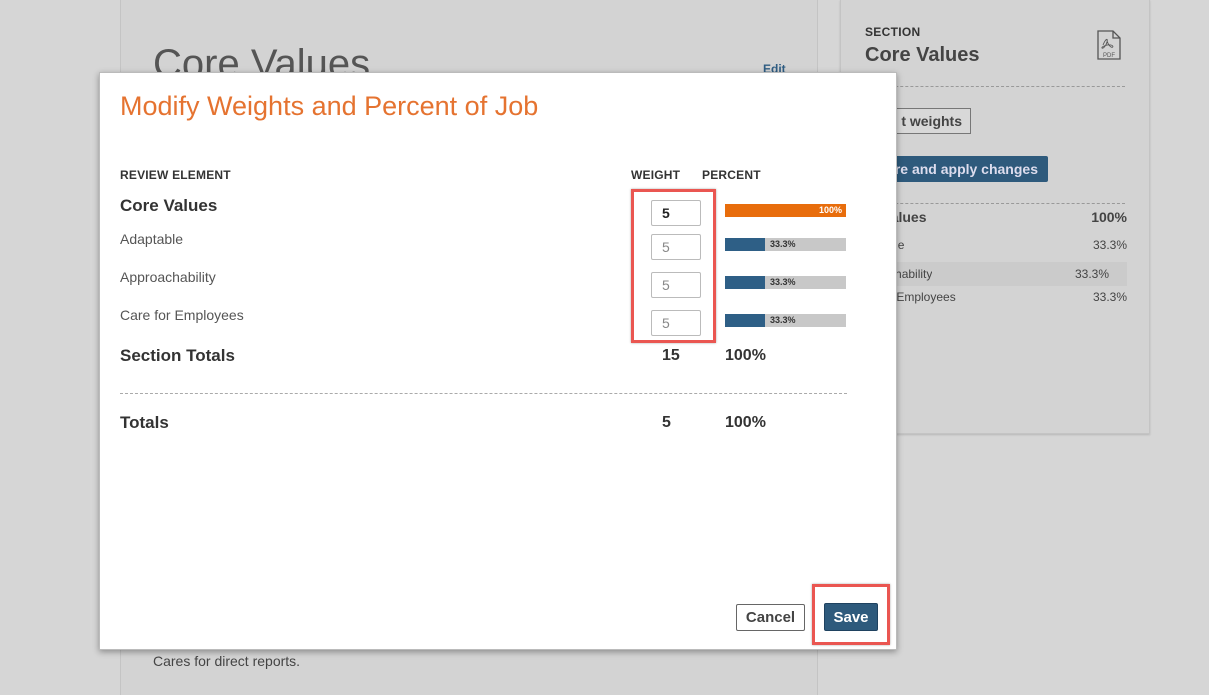  I want to click on element-row-label: Adaptable, so click(152, 239).